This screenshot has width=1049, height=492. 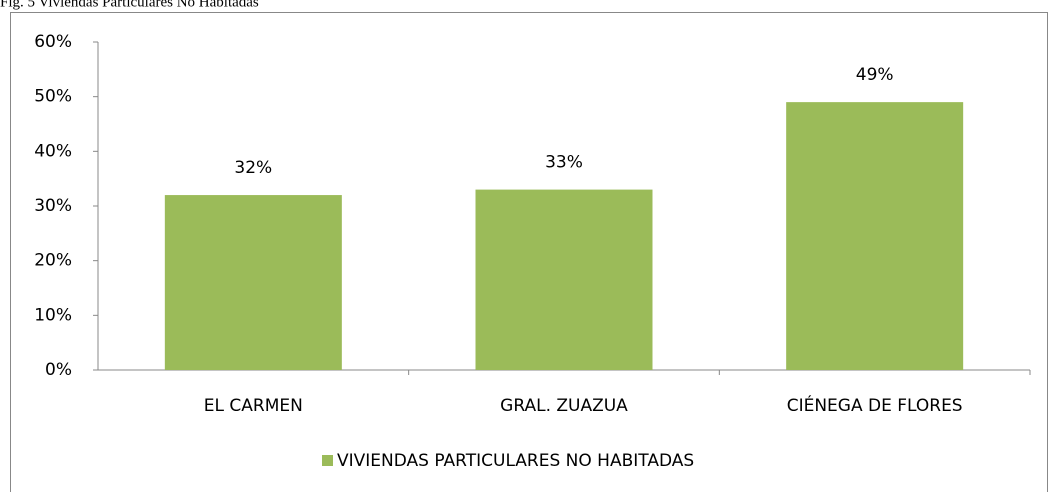 I want to click on x-tick-label: GRAL. ZUAZUA, so click(x=564, y=406).